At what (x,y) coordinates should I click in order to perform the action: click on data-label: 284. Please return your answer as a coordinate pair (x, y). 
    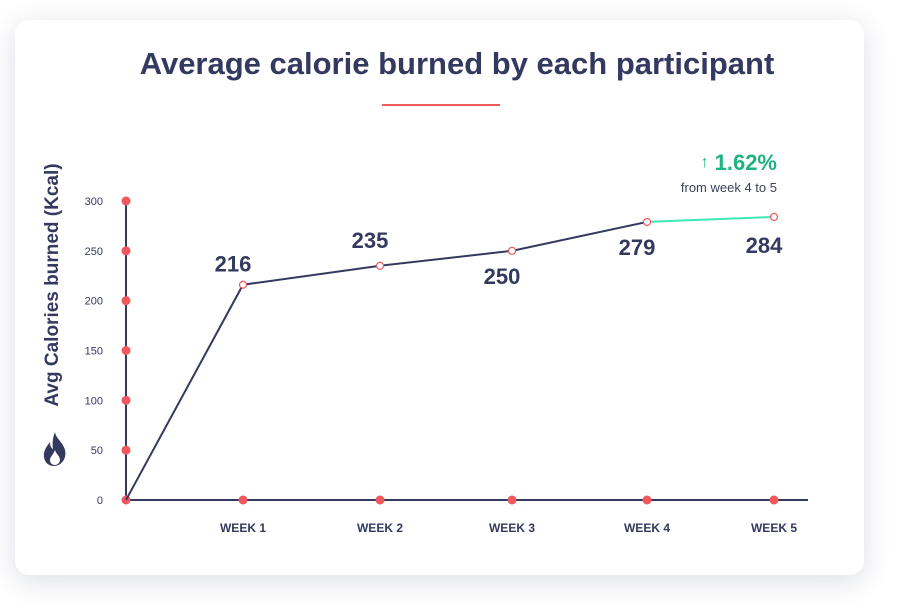
    Looking at the image, I should click on (764, 245).